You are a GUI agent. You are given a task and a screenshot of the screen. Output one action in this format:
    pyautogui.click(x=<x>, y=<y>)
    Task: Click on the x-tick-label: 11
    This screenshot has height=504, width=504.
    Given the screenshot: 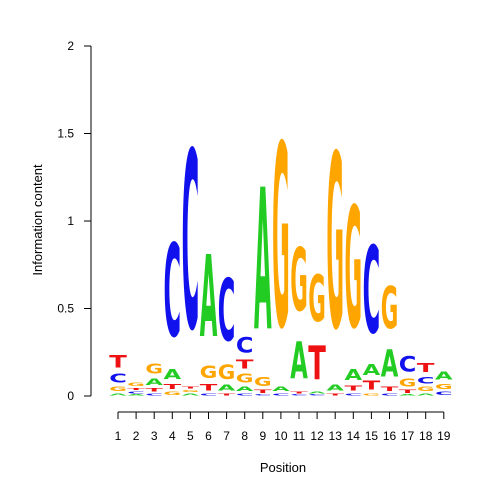 What is the action you would take?
    pyautogui.click(x=299, y=436)
    